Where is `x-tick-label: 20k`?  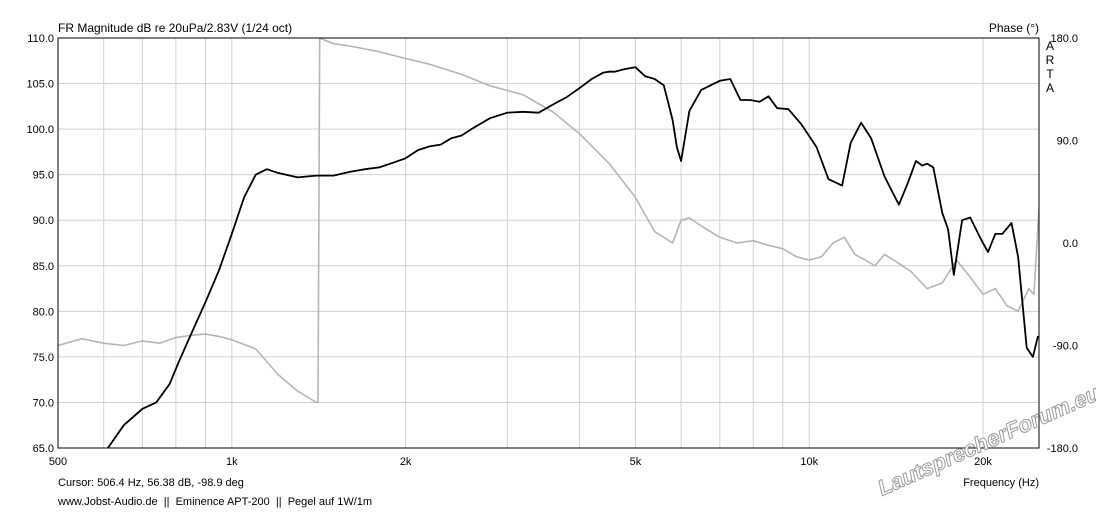
x-tick-label: 20k is located at coordinates (983, 462).